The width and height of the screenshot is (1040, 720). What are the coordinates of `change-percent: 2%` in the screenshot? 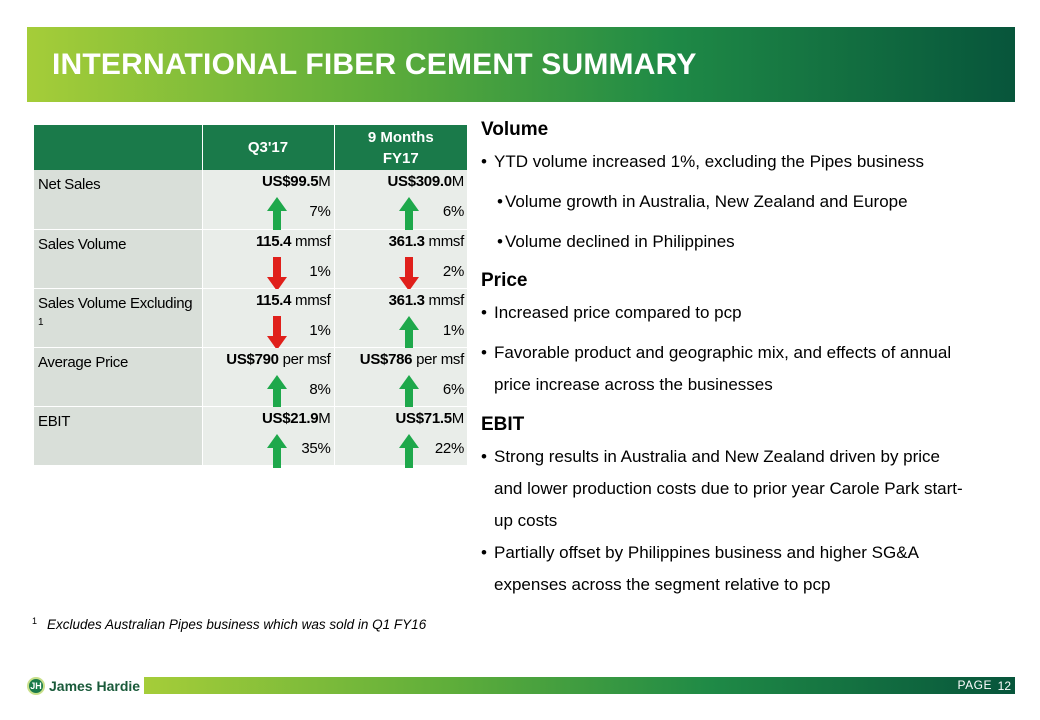 It's located at (453, 271).